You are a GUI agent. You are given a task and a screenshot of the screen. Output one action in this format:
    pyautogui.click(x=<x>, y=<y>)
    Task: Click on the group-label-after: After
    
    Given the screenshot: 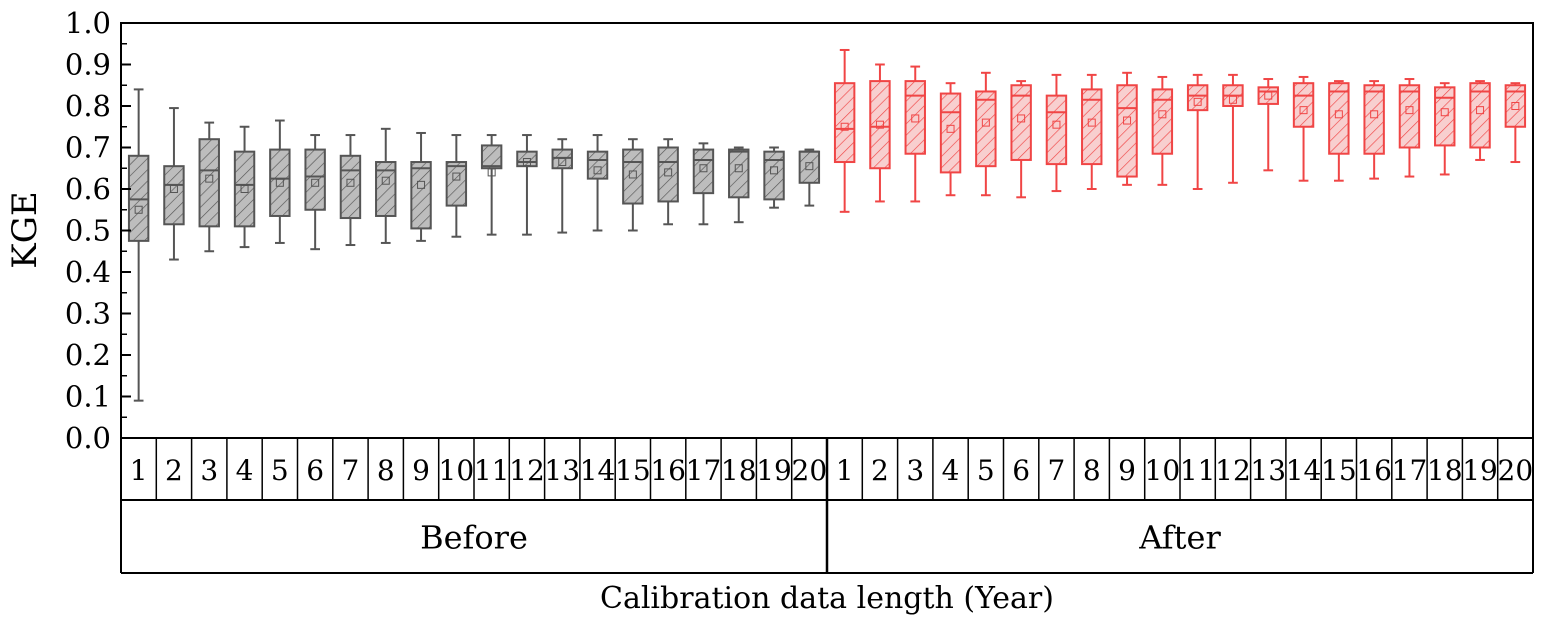 What is the action you would take?
    pyautogui.click(x=1179, y=538)
    